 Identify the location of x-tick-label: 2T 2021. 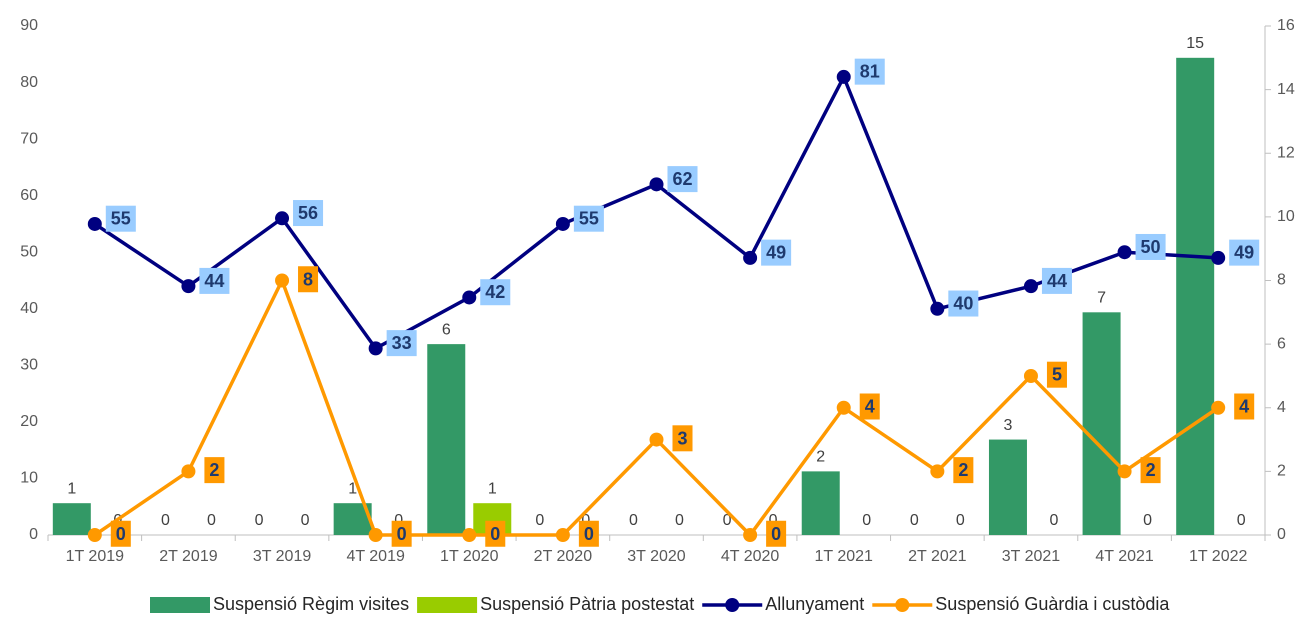
(937, 556).